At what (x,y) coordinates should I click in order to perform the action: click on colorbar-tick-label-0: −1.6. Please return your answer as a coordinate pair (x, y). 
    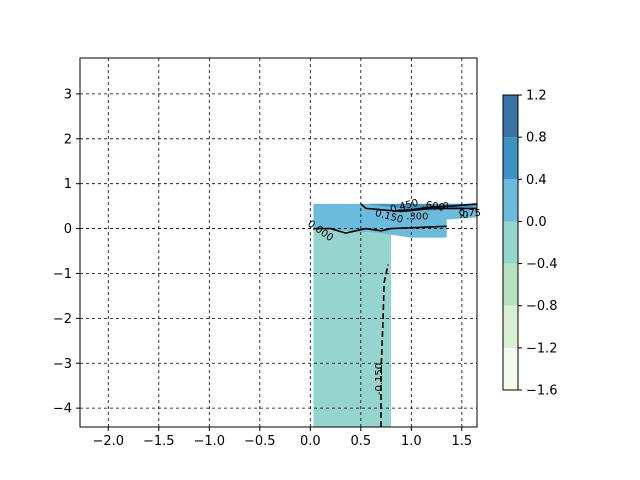
    Looking at the image, I should click on (542, 391).